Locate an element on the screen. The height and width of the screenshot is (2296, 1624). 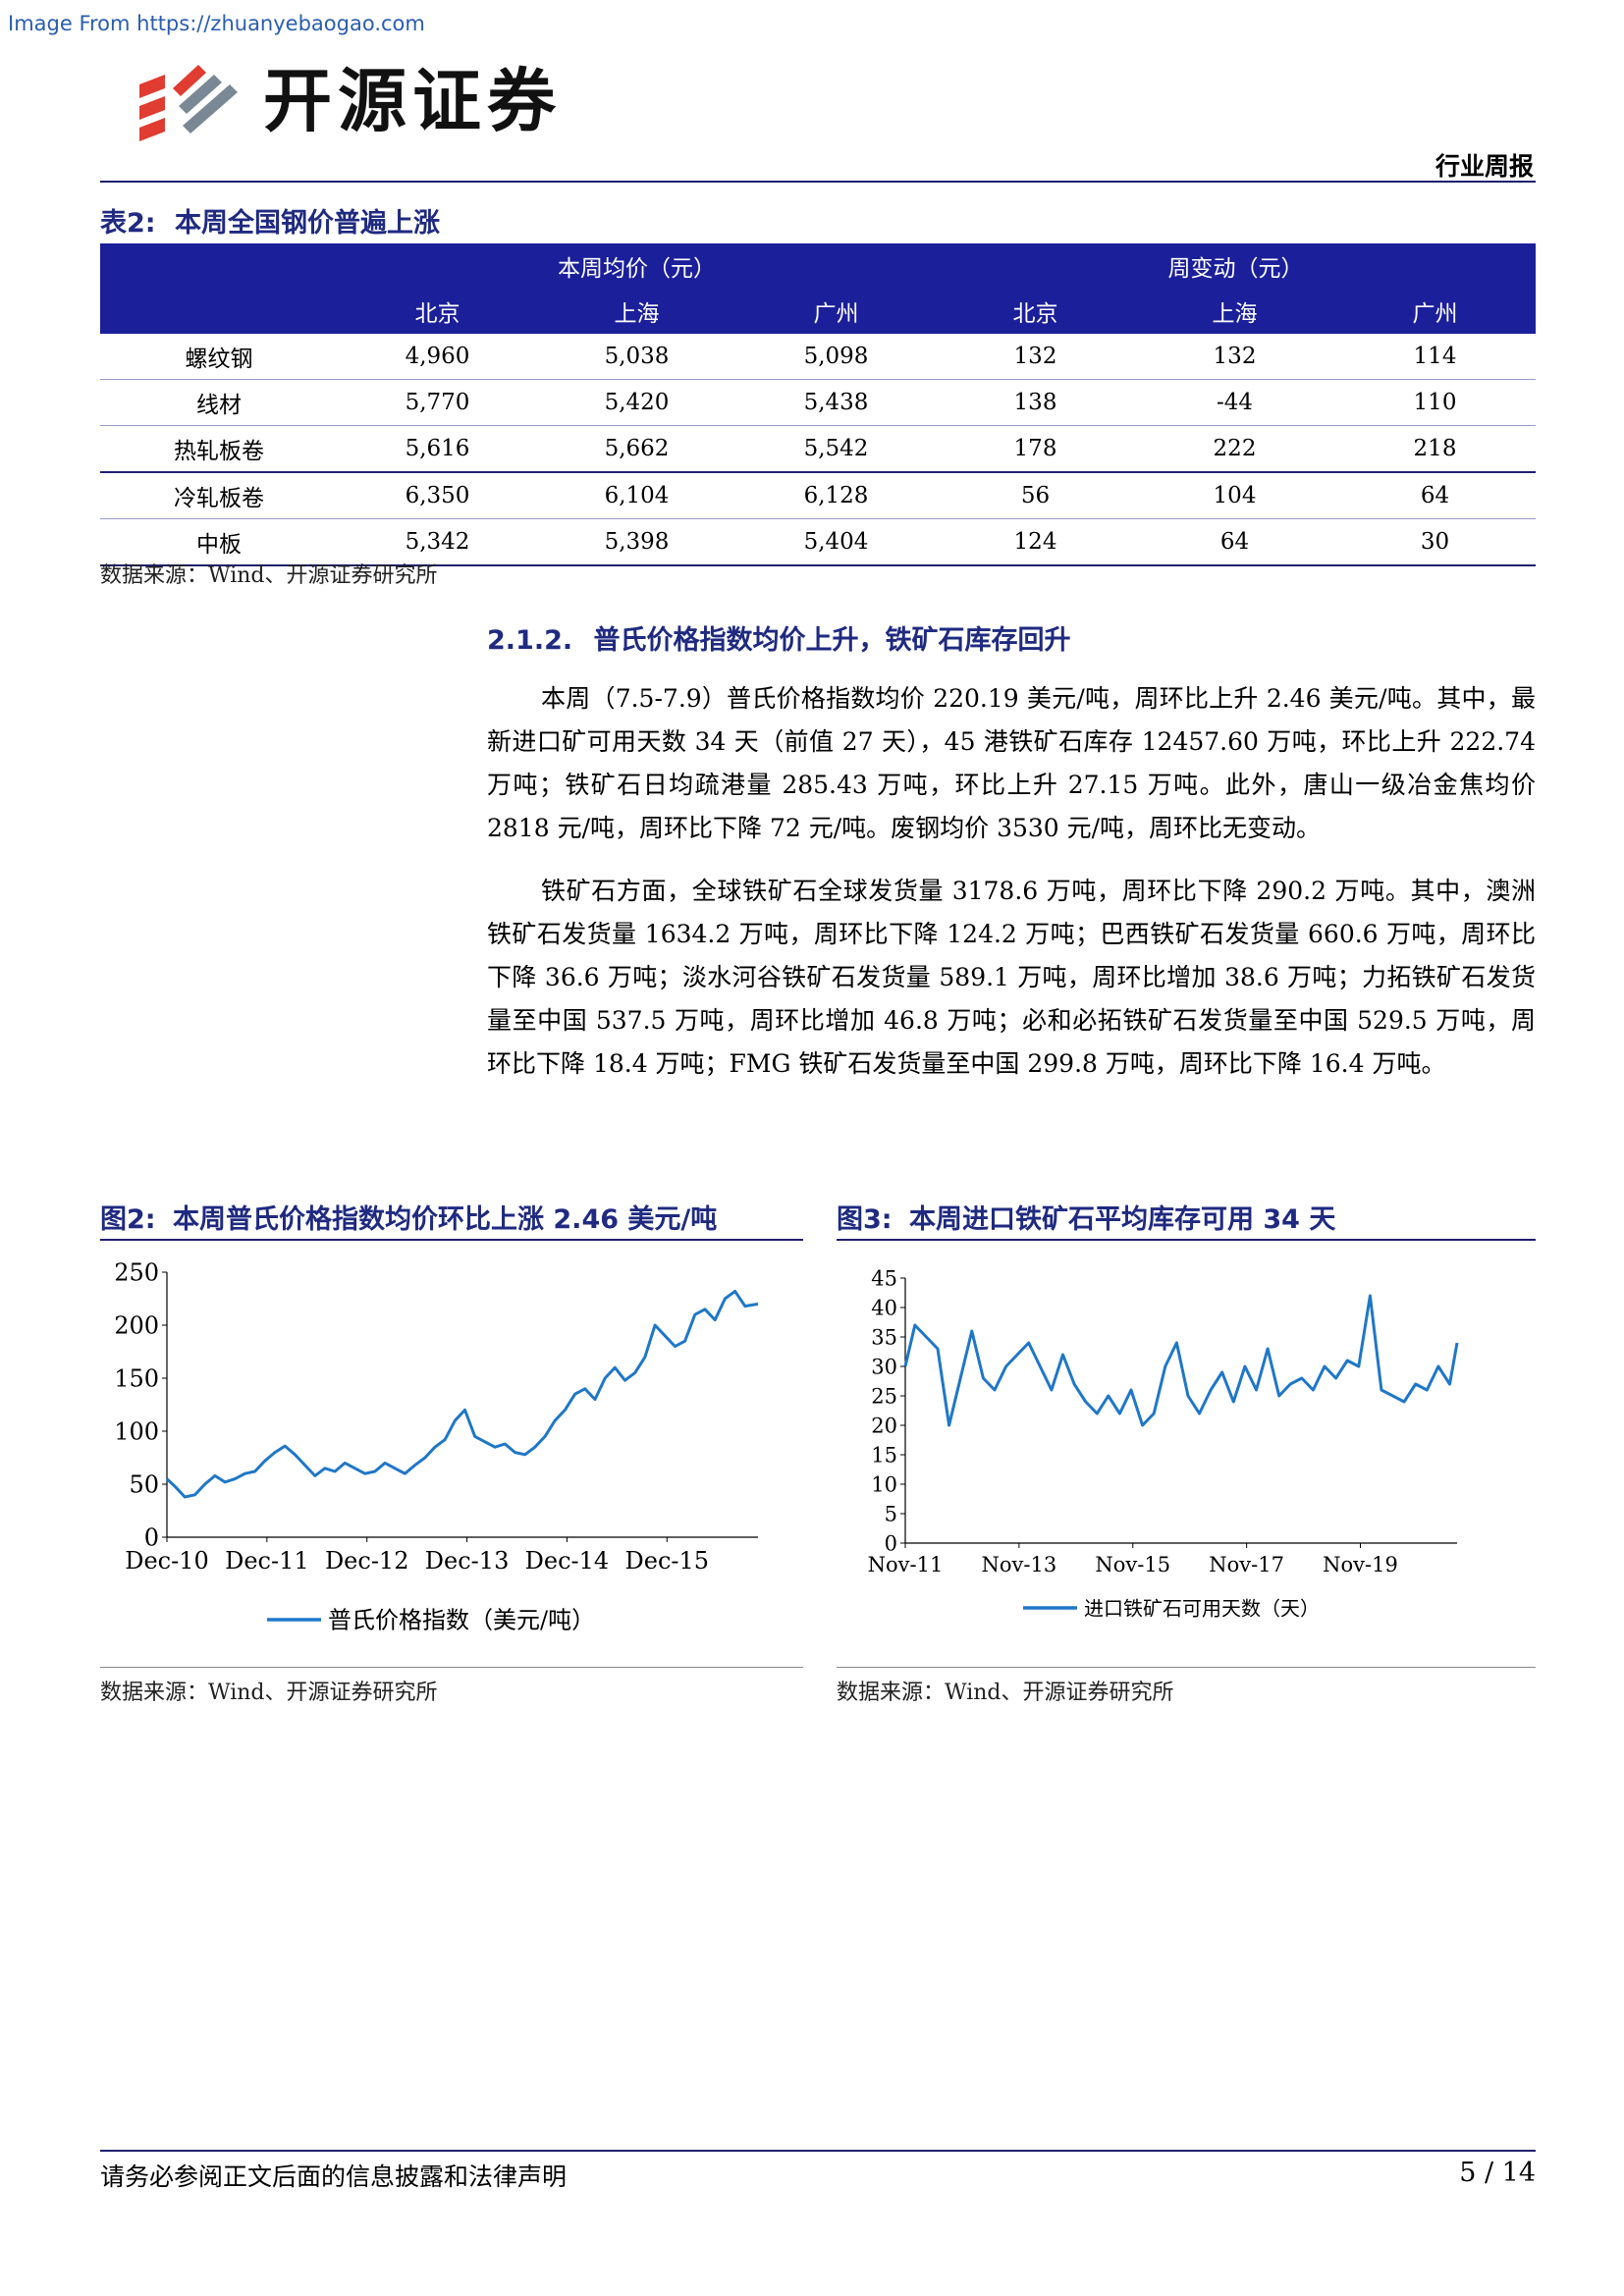
table-cell: 4,960 is located at coordinates (437, 357).